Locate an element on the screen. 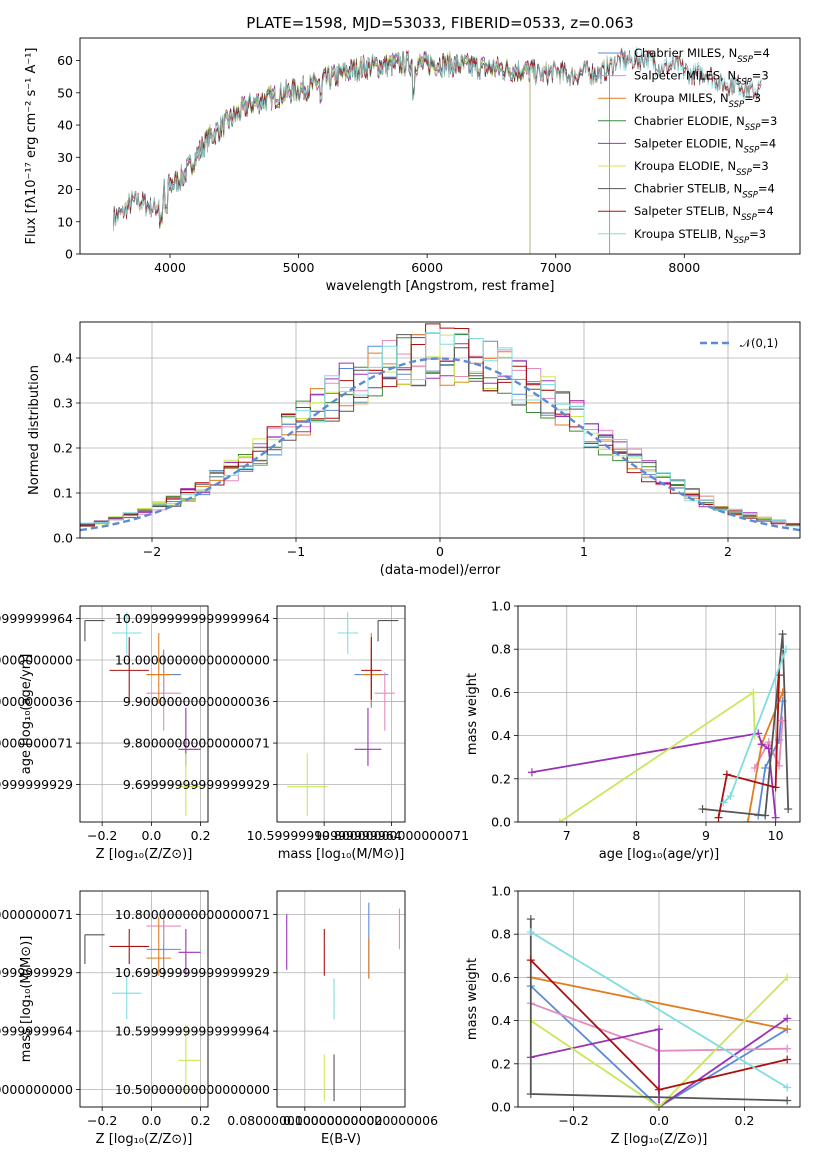  x-axis-label: age [log₁₀(age/yr)] is located at coordinates (659, 854).